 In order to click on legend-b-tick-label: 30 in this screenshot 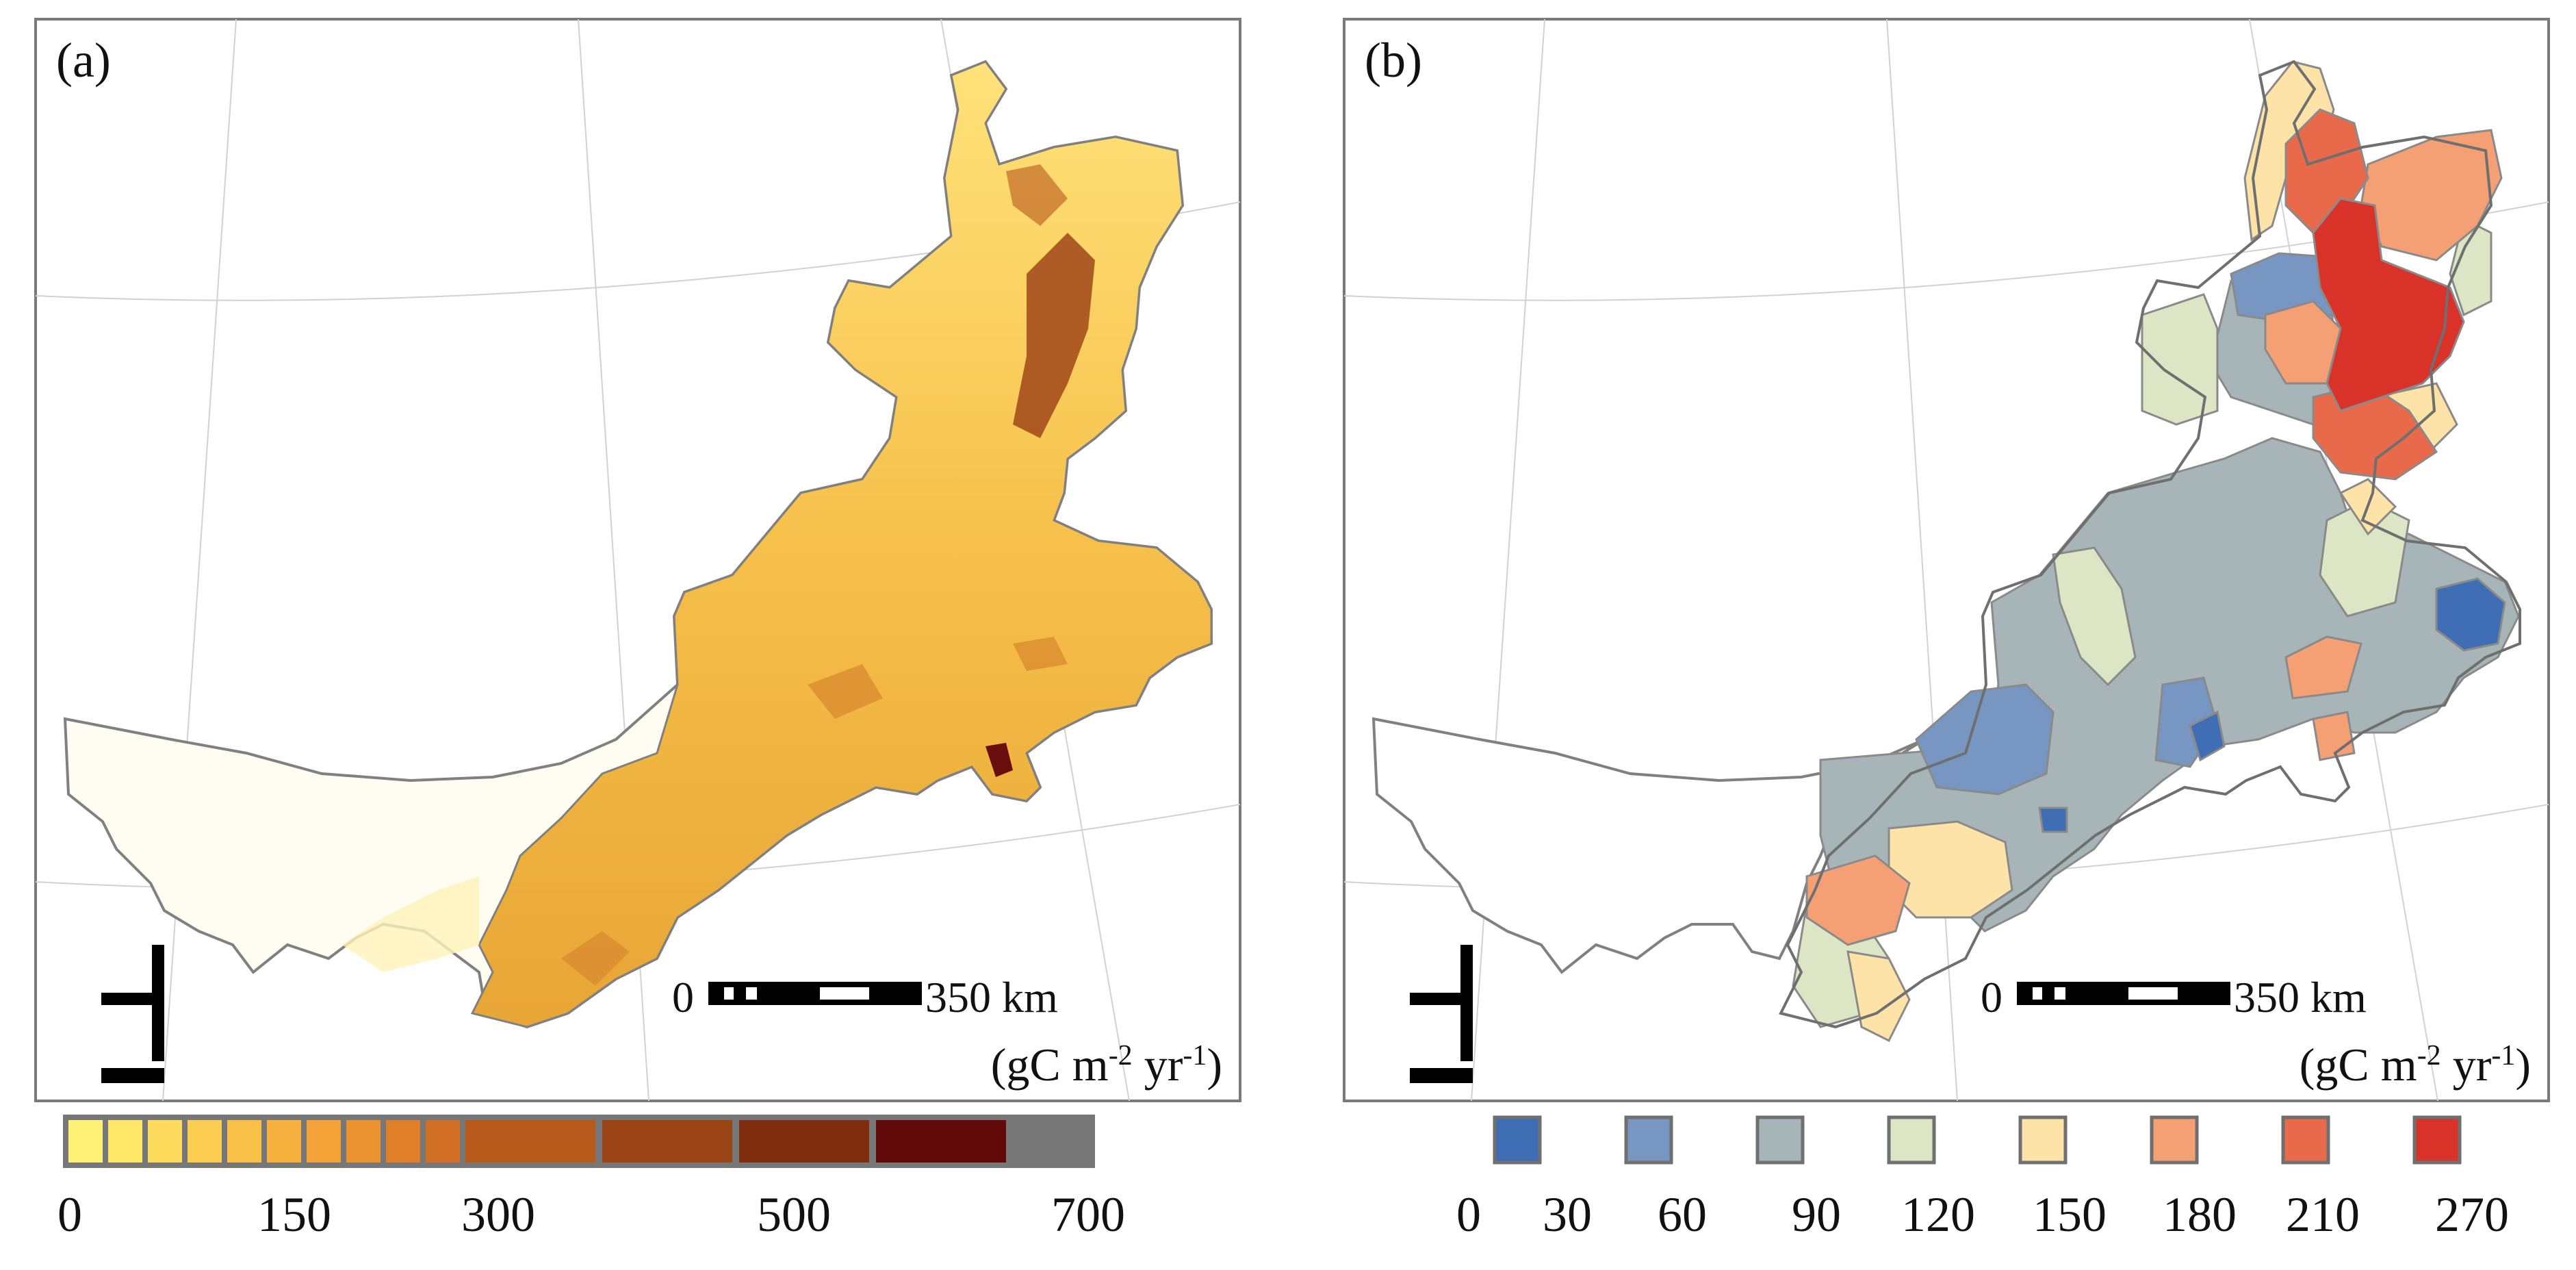, I will do `click(1567, 1215)`.